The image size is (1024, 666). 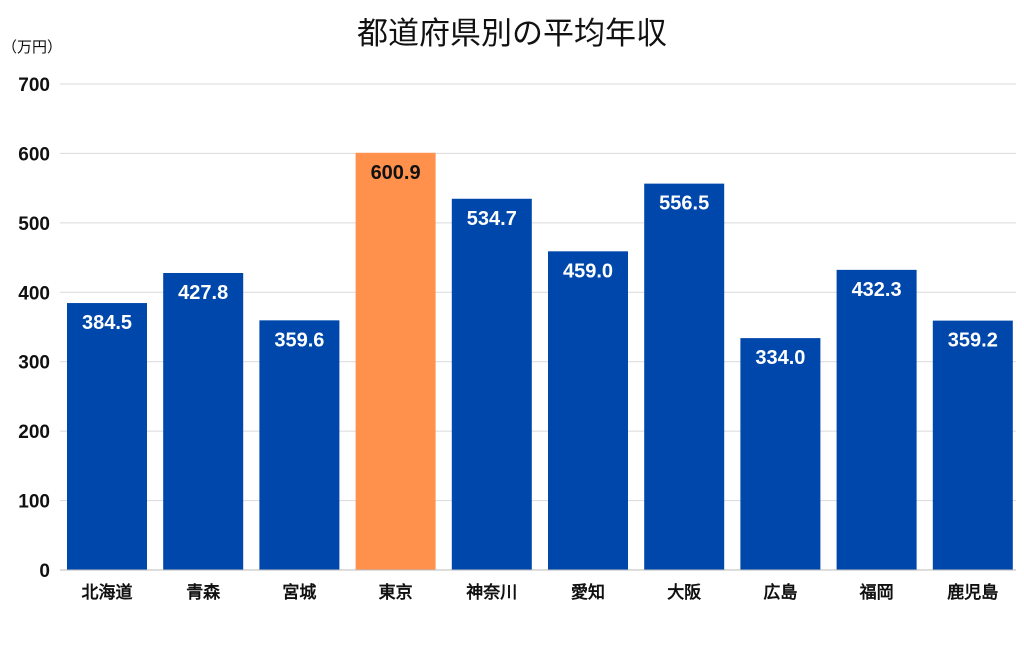 I want to click on x-tick-label: 鹿児島, so click(x=972, y=592).